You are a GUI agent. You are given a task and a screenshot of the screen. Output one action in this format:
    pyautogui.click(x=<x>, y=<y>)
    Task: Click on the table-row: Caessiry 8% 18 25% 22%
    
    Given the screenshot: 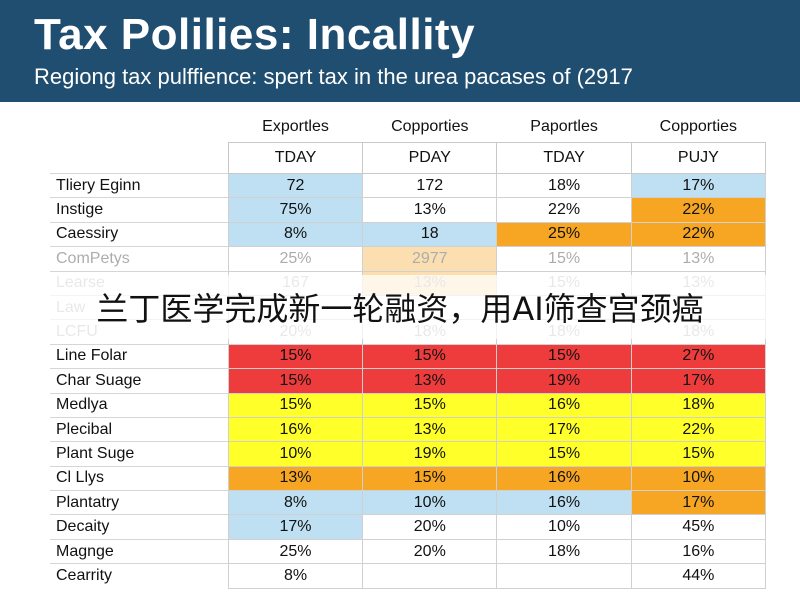 What is the action you would take?
    pyautogui.click(x=408, y=234)
    